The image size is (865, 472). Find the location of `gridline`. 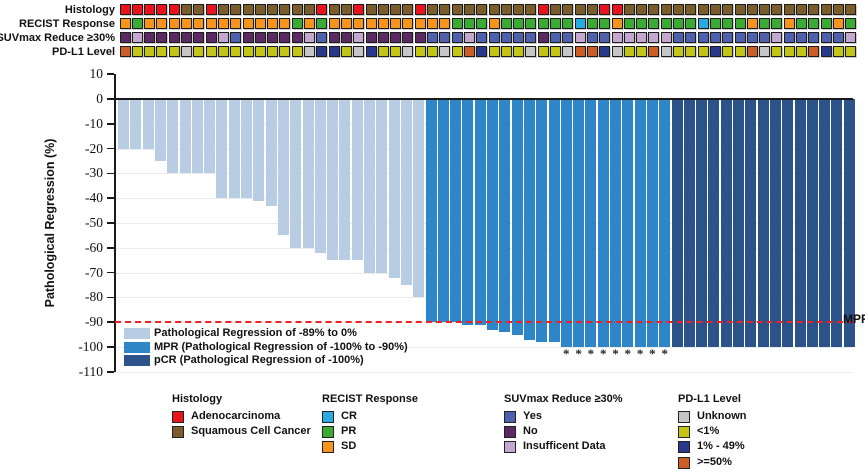

gridline is located at coordinates (484, 347).